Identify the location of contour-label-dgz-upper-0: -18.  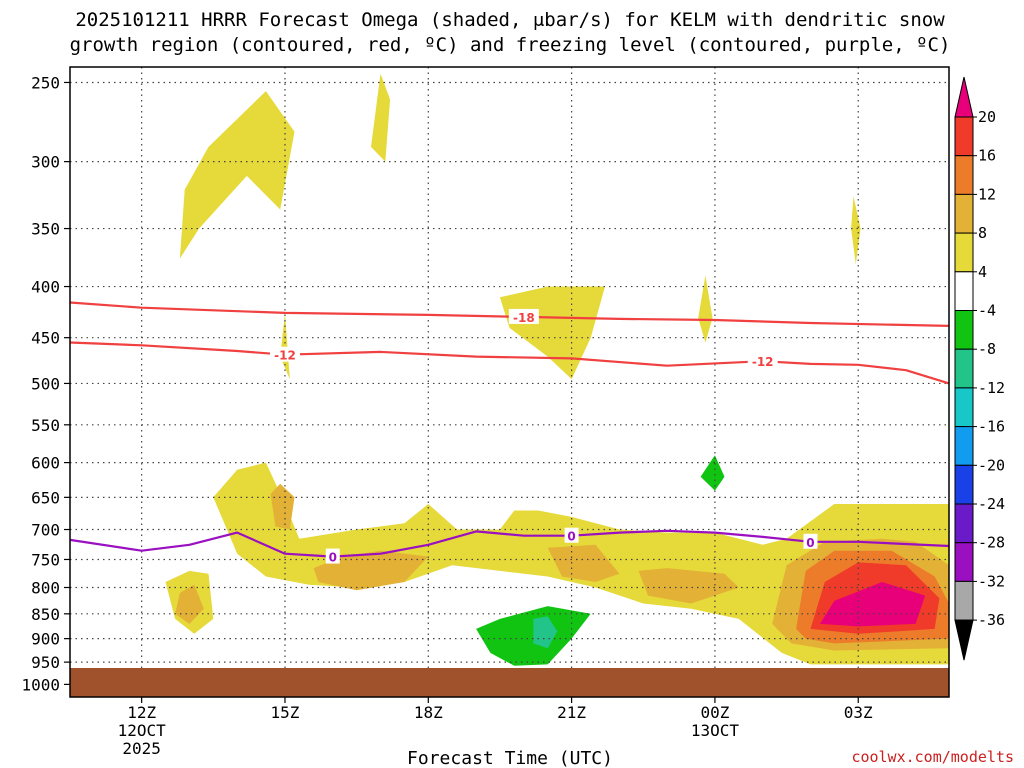
(524, 318).